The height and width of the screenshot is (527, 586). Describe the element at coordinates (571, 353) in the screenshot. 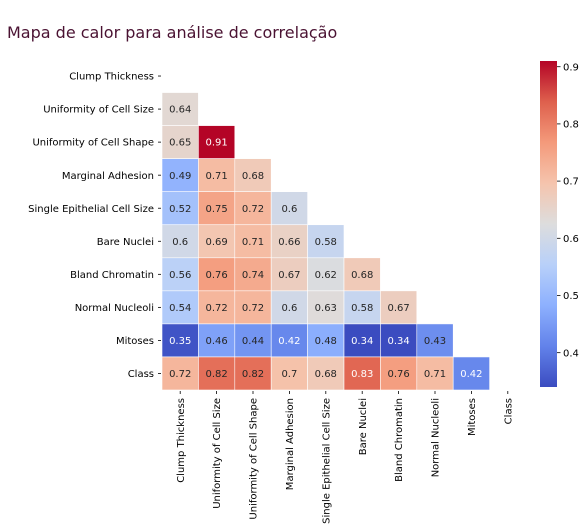

I see `colorbar-tick-label: 0.4` at that location.